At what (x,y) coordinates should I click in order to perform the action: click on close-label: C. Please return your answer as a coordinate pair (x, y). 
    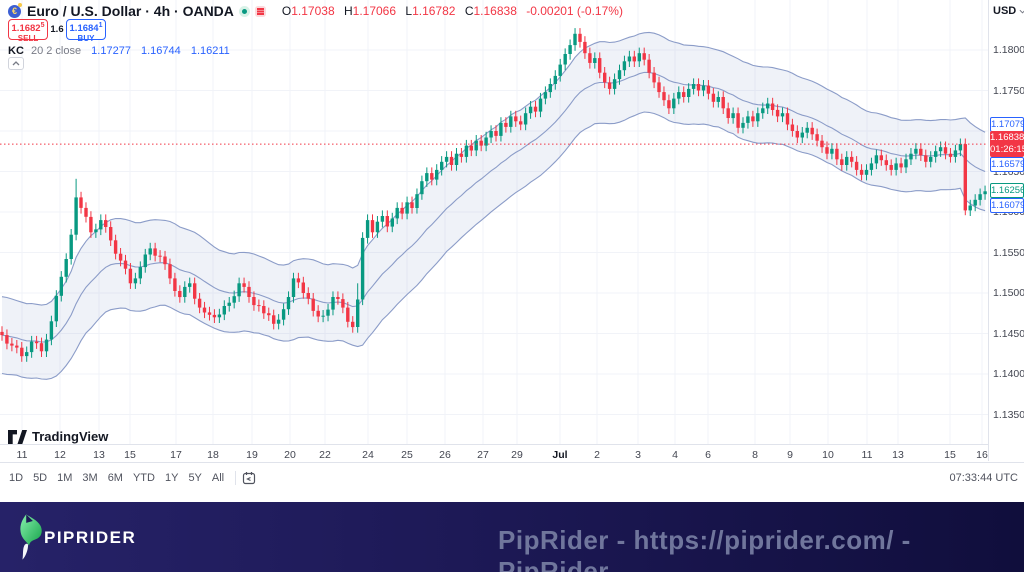
    Looking at the image, I should click on (469, 11).